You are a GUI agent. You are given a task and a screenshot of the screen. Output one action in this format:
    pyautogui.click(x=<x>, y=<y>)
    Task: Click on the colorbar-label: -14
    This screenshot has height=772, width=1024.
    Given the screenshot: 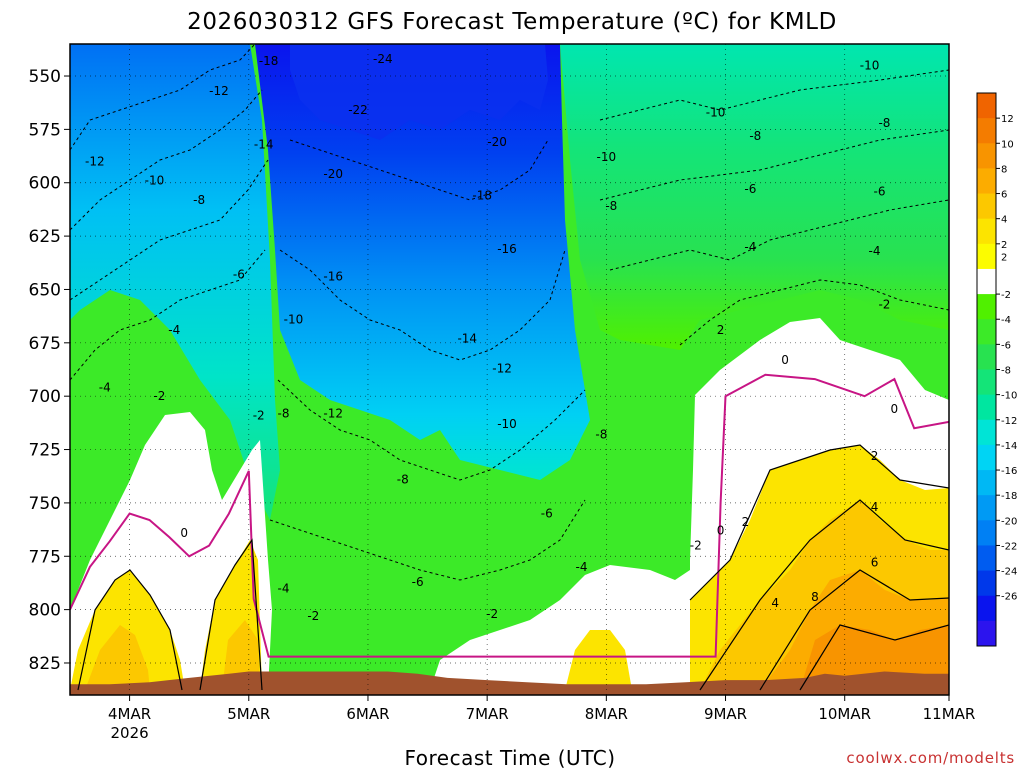 What is the action you would take?
    pyautogui.click(x=1009, y=446)
    